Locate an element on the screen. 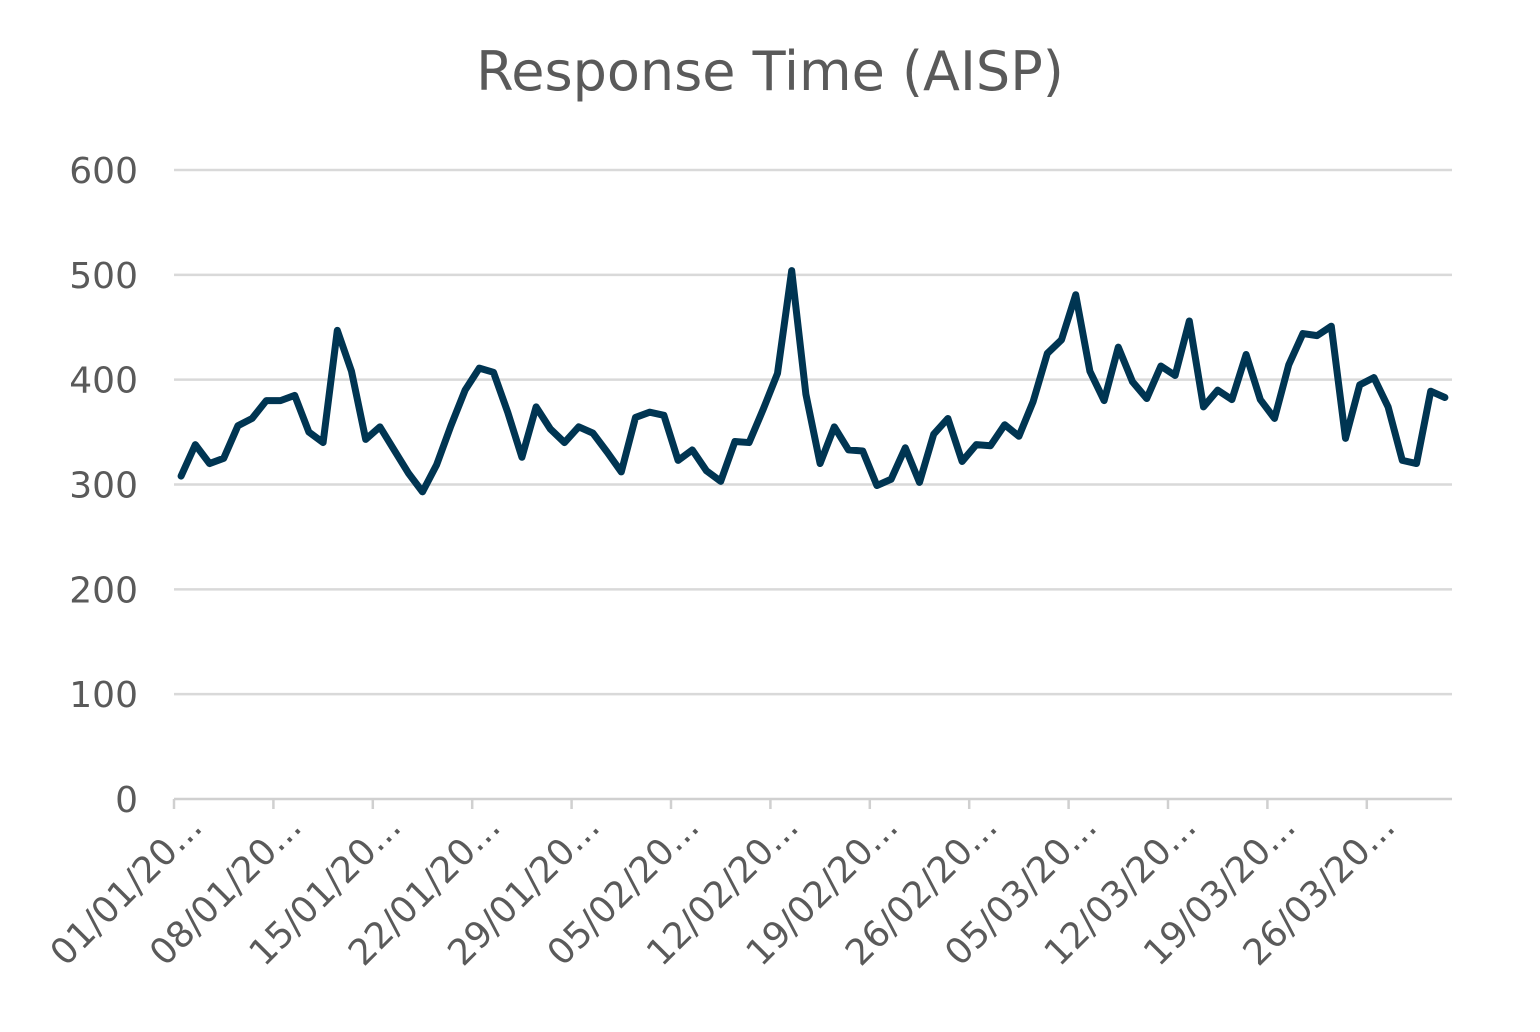 The width and height of the screenshot is (1540, 1032). y-tick-label: 100 is located at coordinates (103, 695).